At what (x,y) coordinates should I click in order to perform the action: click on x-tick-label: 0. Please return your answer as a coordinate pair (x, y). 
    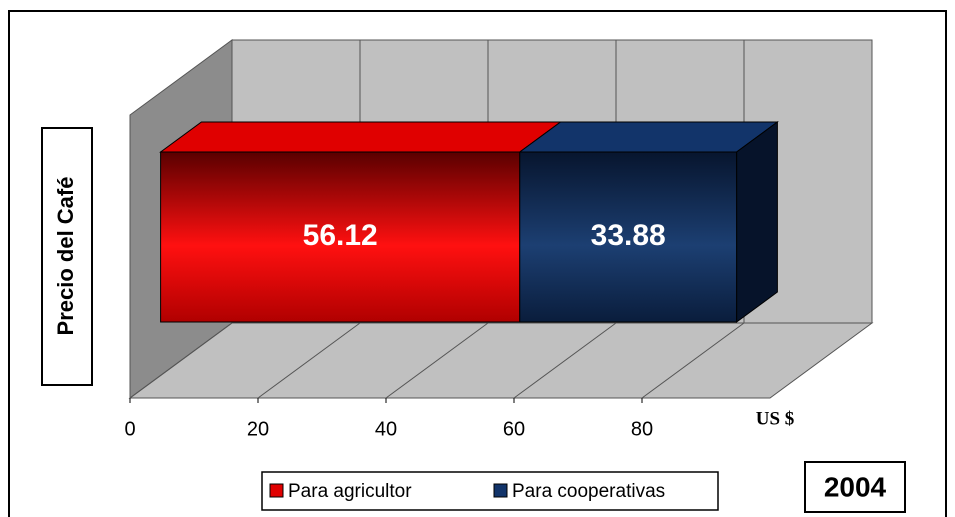
    Looking at the image, I should click on (129, 429).